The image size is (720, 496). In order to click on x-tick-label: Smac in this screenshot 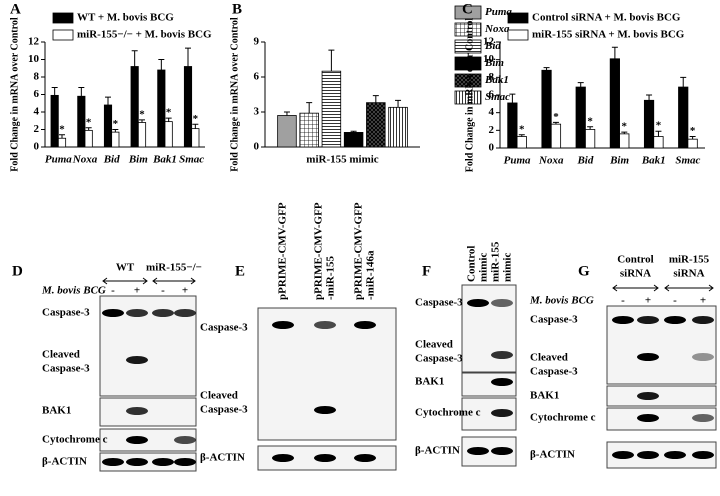, I will do `click(191, 160)`.